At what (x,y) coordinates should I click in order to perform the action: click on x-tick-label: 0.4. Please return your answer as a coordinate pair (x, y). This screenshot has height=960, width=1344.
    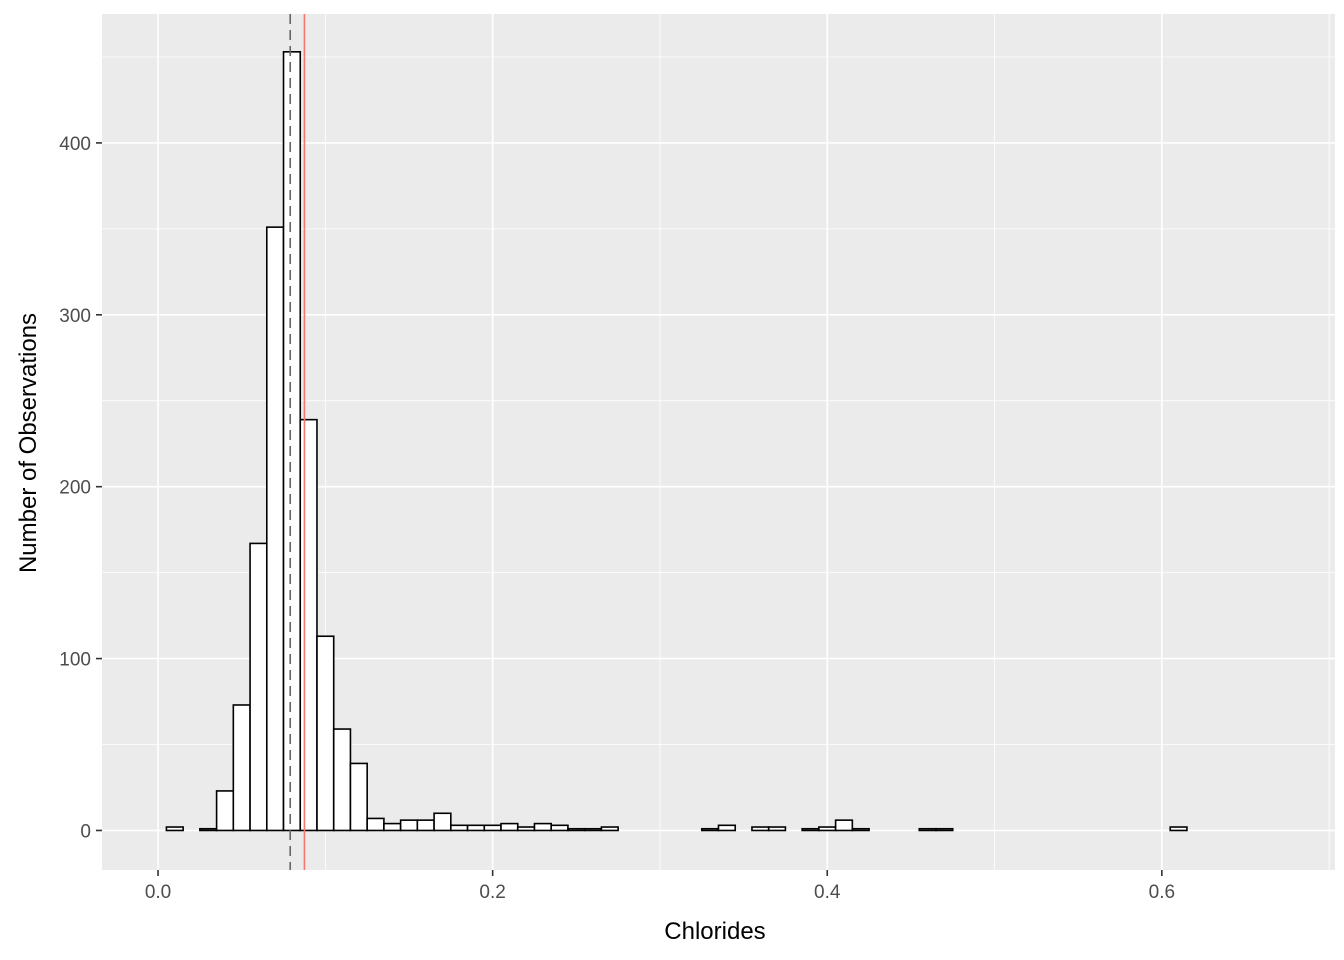
    Looking at the image, I should click on (827, 892).